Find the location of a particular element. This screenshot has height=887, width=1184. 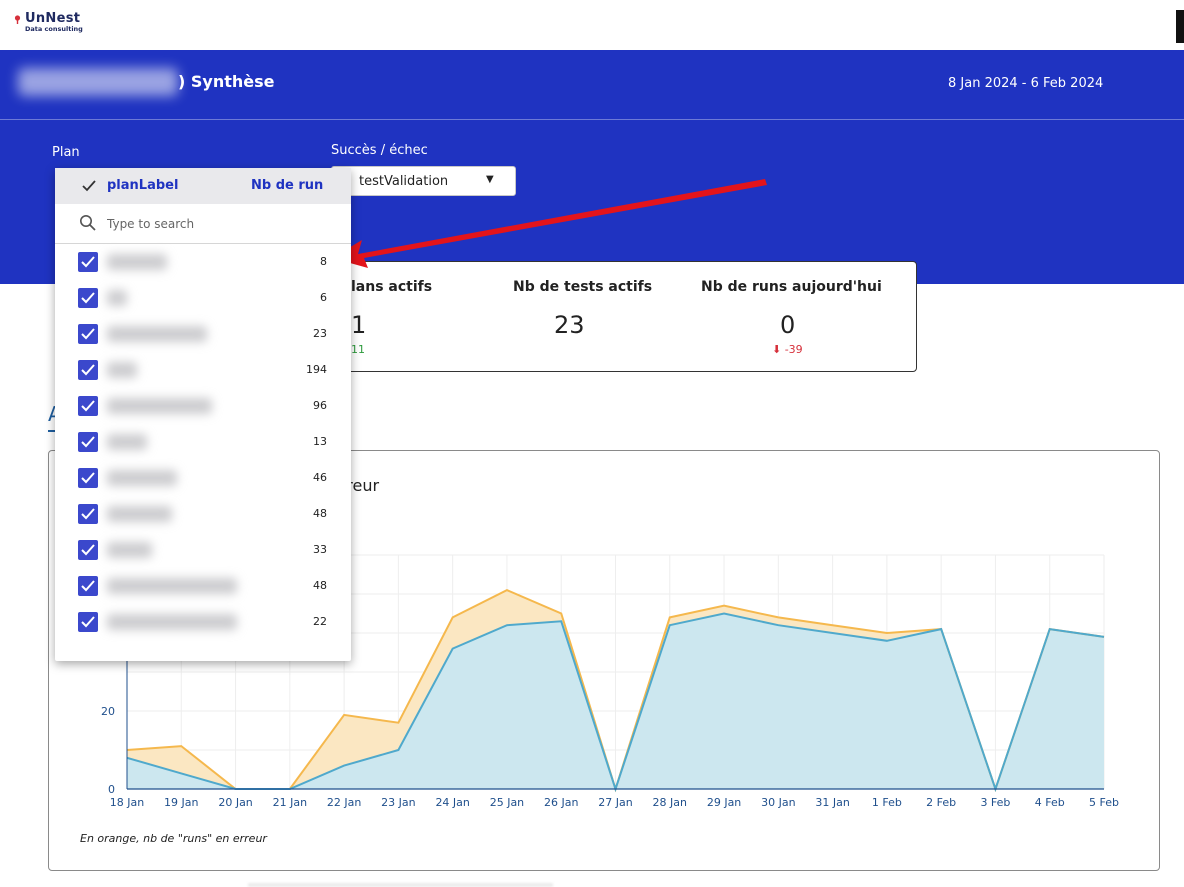

plan-run-count: 22 is located at coordinates (320, 621).